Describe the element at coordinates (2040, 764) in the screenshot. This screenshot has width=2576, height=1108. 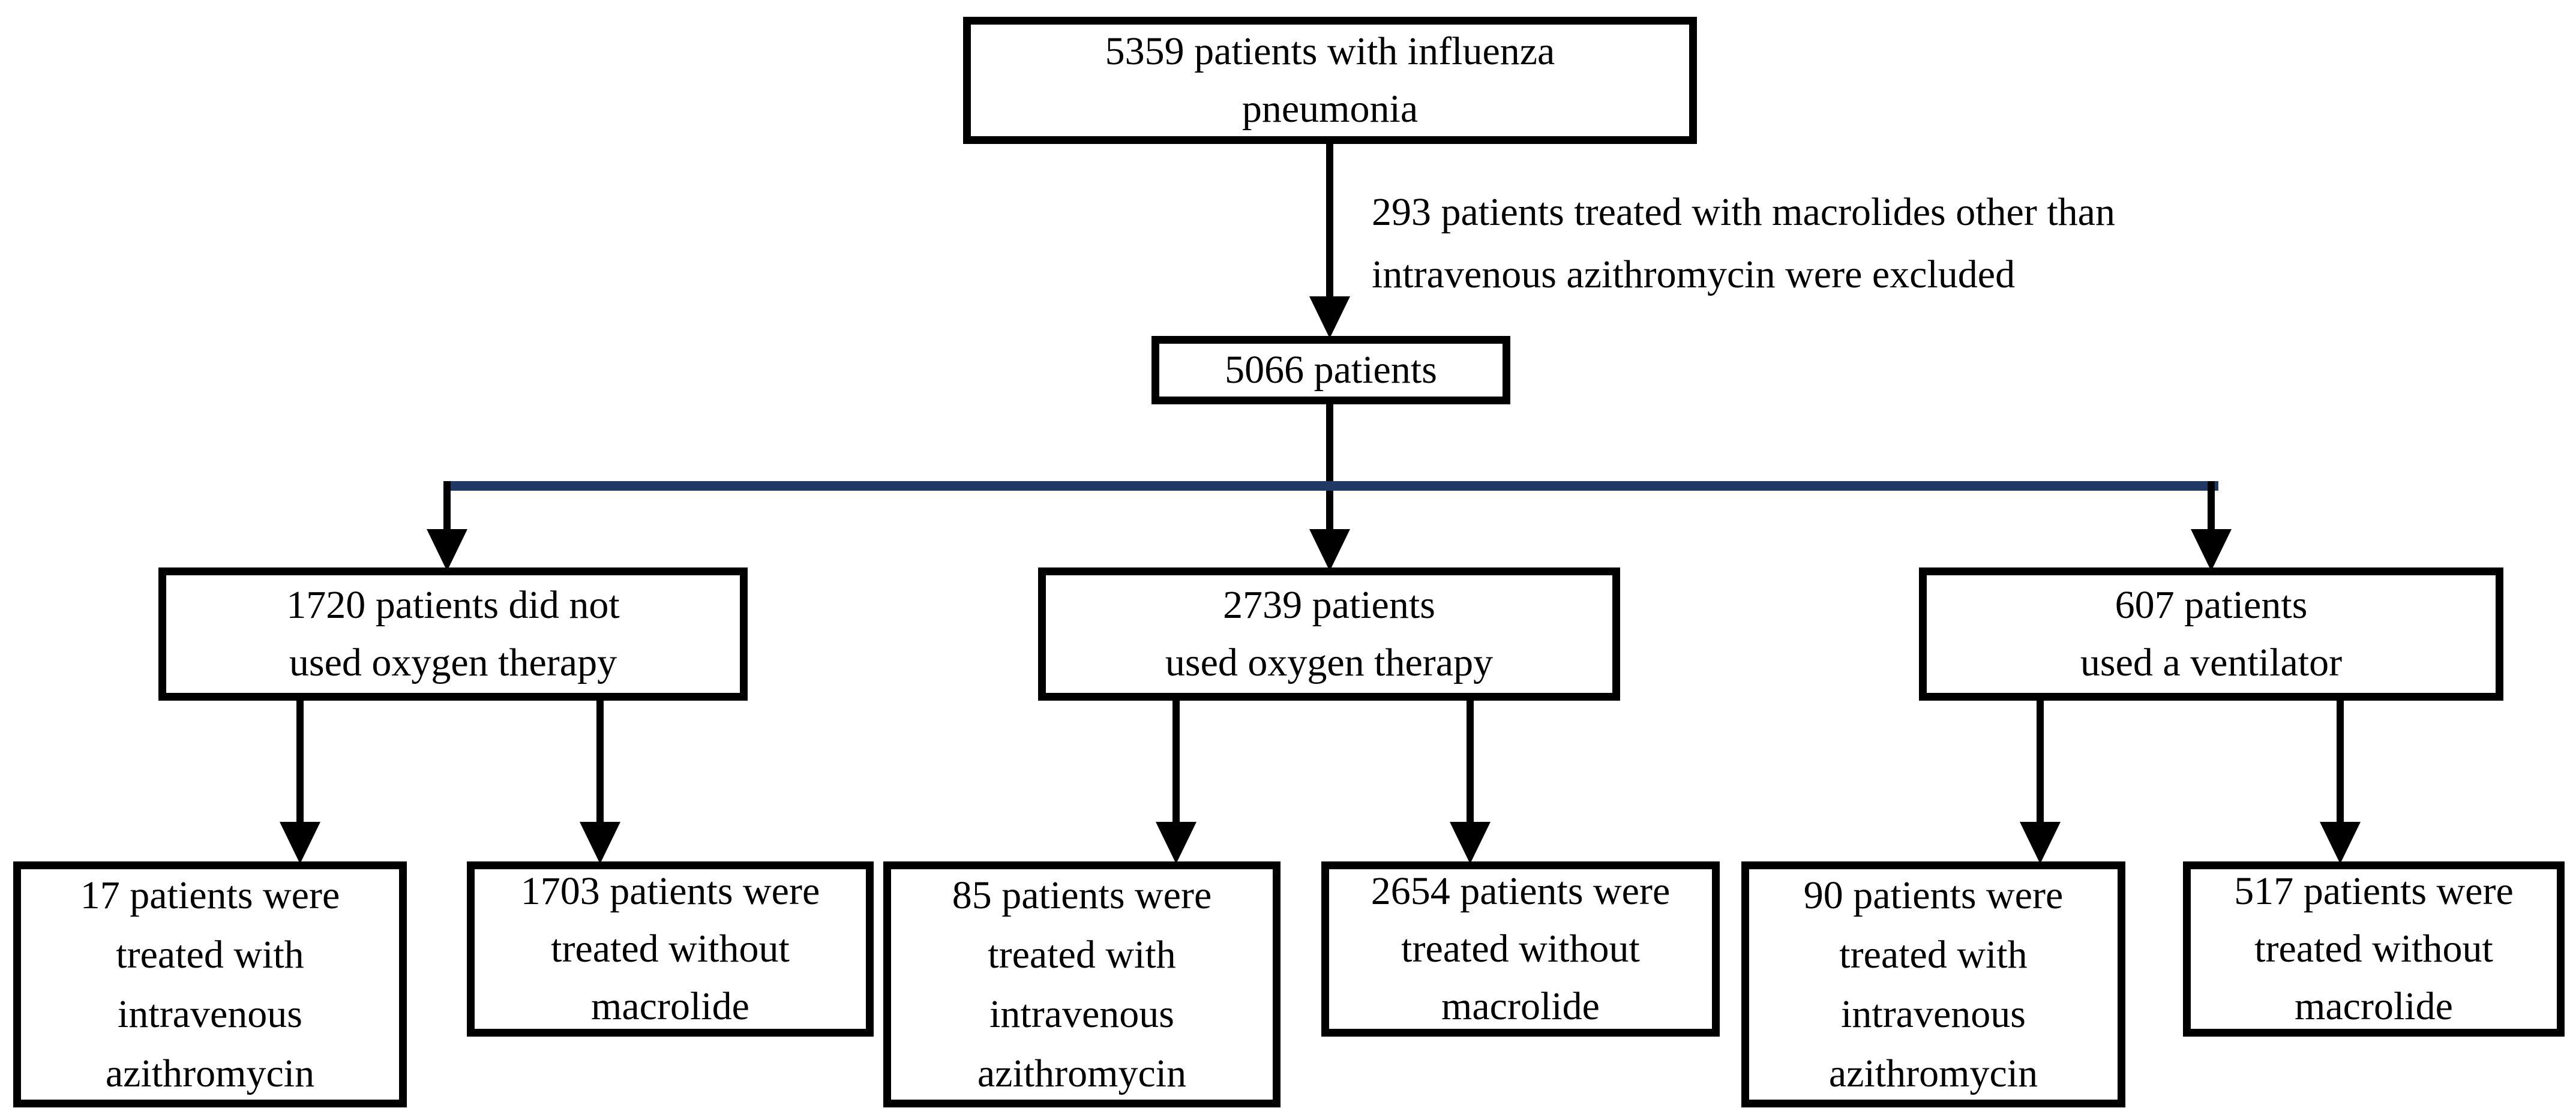
I see `connector-ventilator-to-azithromycin` at that location.